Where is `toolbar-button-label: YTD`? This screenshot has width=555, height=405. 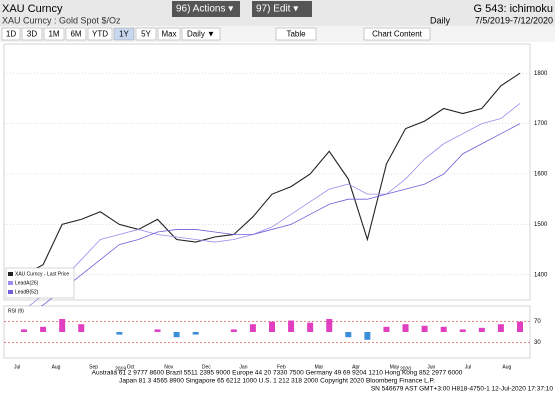
toolbar-button-label: YTD is located at coordinates (100, 34).